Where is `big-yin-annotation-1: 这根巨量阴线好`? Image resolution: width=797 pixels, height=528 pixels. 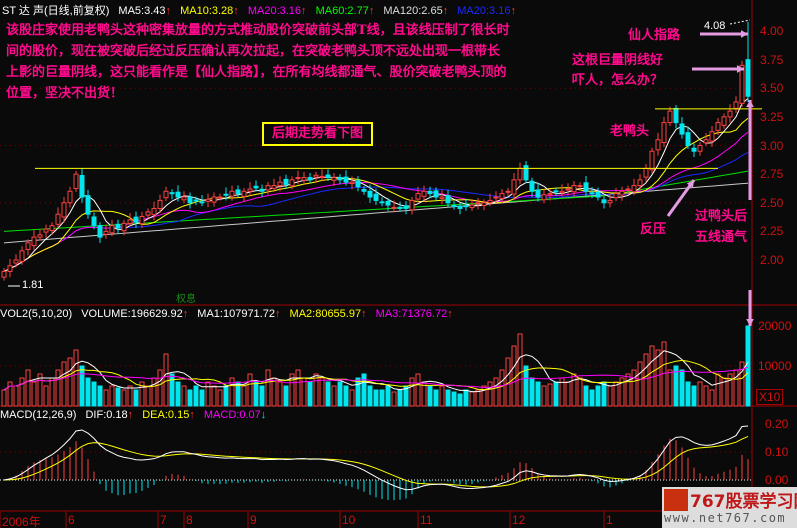 big-yin-annotation-1: 这根巨量阴线好 is located at coordinates (618, 60).